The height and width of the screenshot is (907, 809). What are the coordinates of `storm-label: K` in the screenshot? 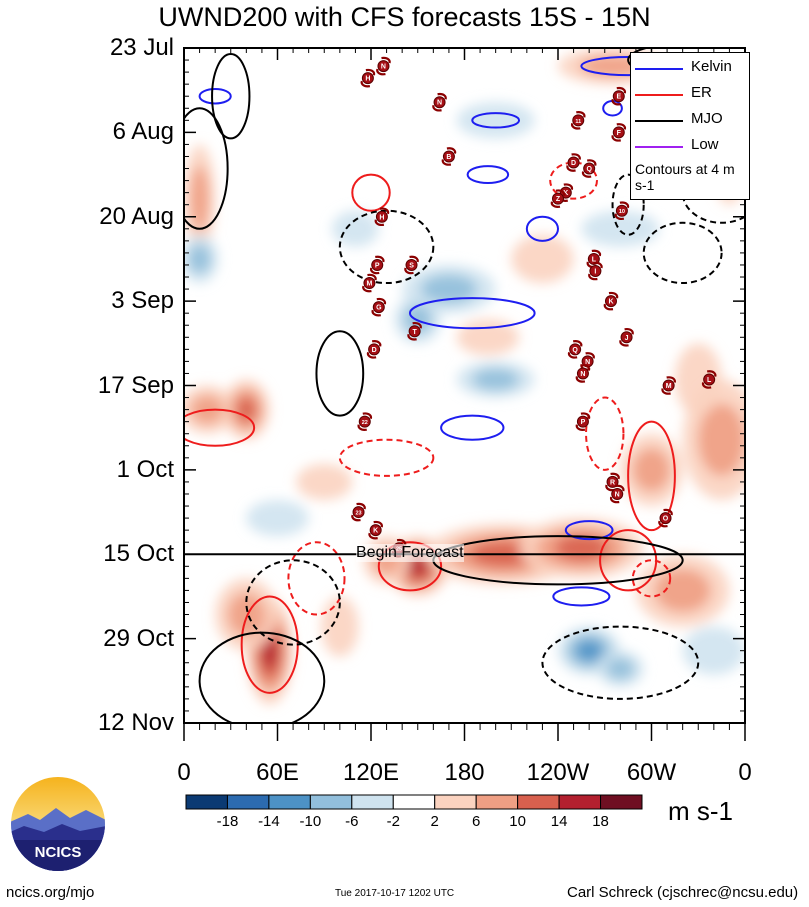 It's located at (610, 302).